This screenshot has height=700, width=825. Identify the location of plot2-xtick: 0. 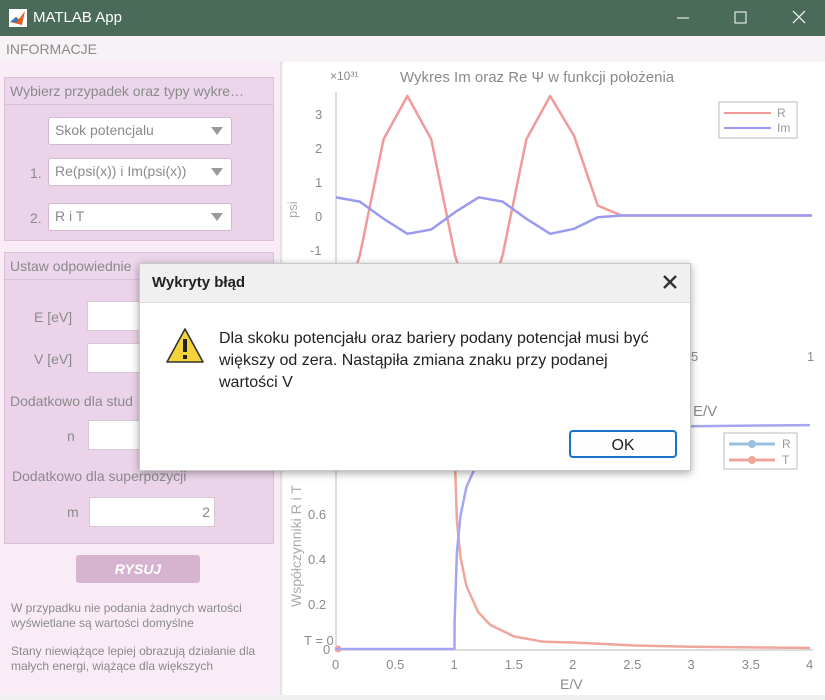
(335, 664).